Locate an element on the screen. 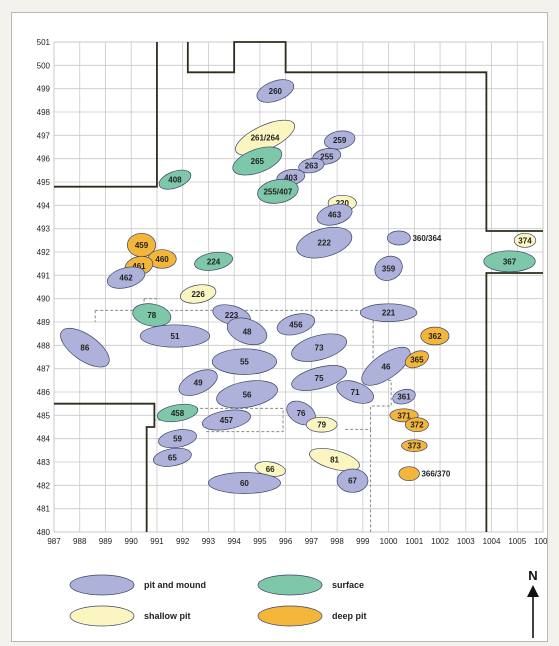 The image size is (559, 646). feature-408: 408 is located at coordinates (175, 179).